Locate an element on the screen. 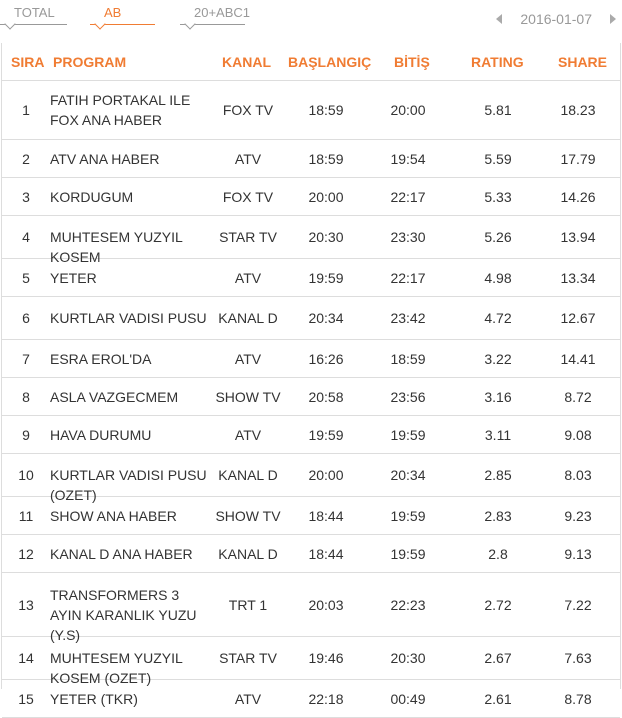 Image resolution: width=622 pixels, height=718 pixels. cell-program: ATV ANA HABER is located at coordinates (105, 159).